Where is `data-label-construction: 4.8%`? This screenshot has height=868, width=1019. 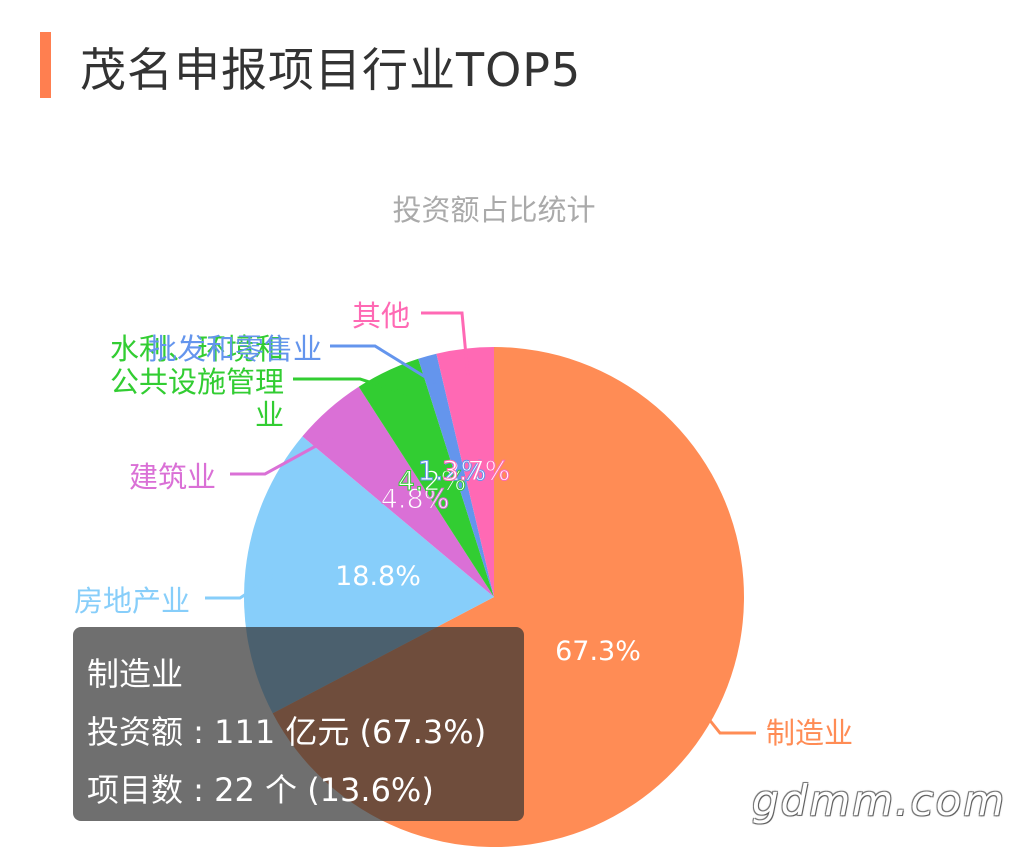 data-label-construction: 4.8% is located at coordinates (415, 499).